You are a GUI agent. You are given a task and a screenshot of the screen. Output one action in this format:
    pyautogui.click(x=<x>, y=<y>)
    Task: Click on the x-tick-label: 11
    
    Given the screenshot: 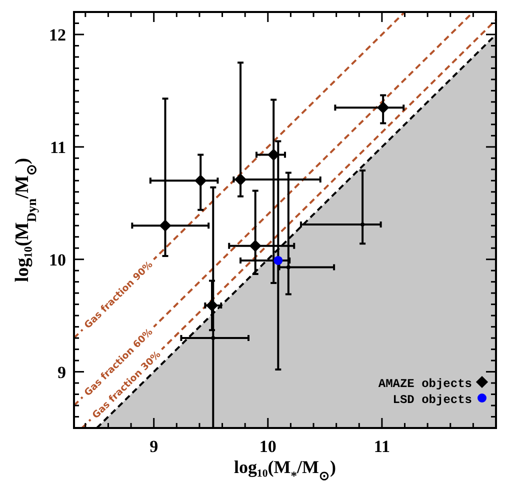 What is the action you would take?
    pyautogui.click(x=382, y=446)
    